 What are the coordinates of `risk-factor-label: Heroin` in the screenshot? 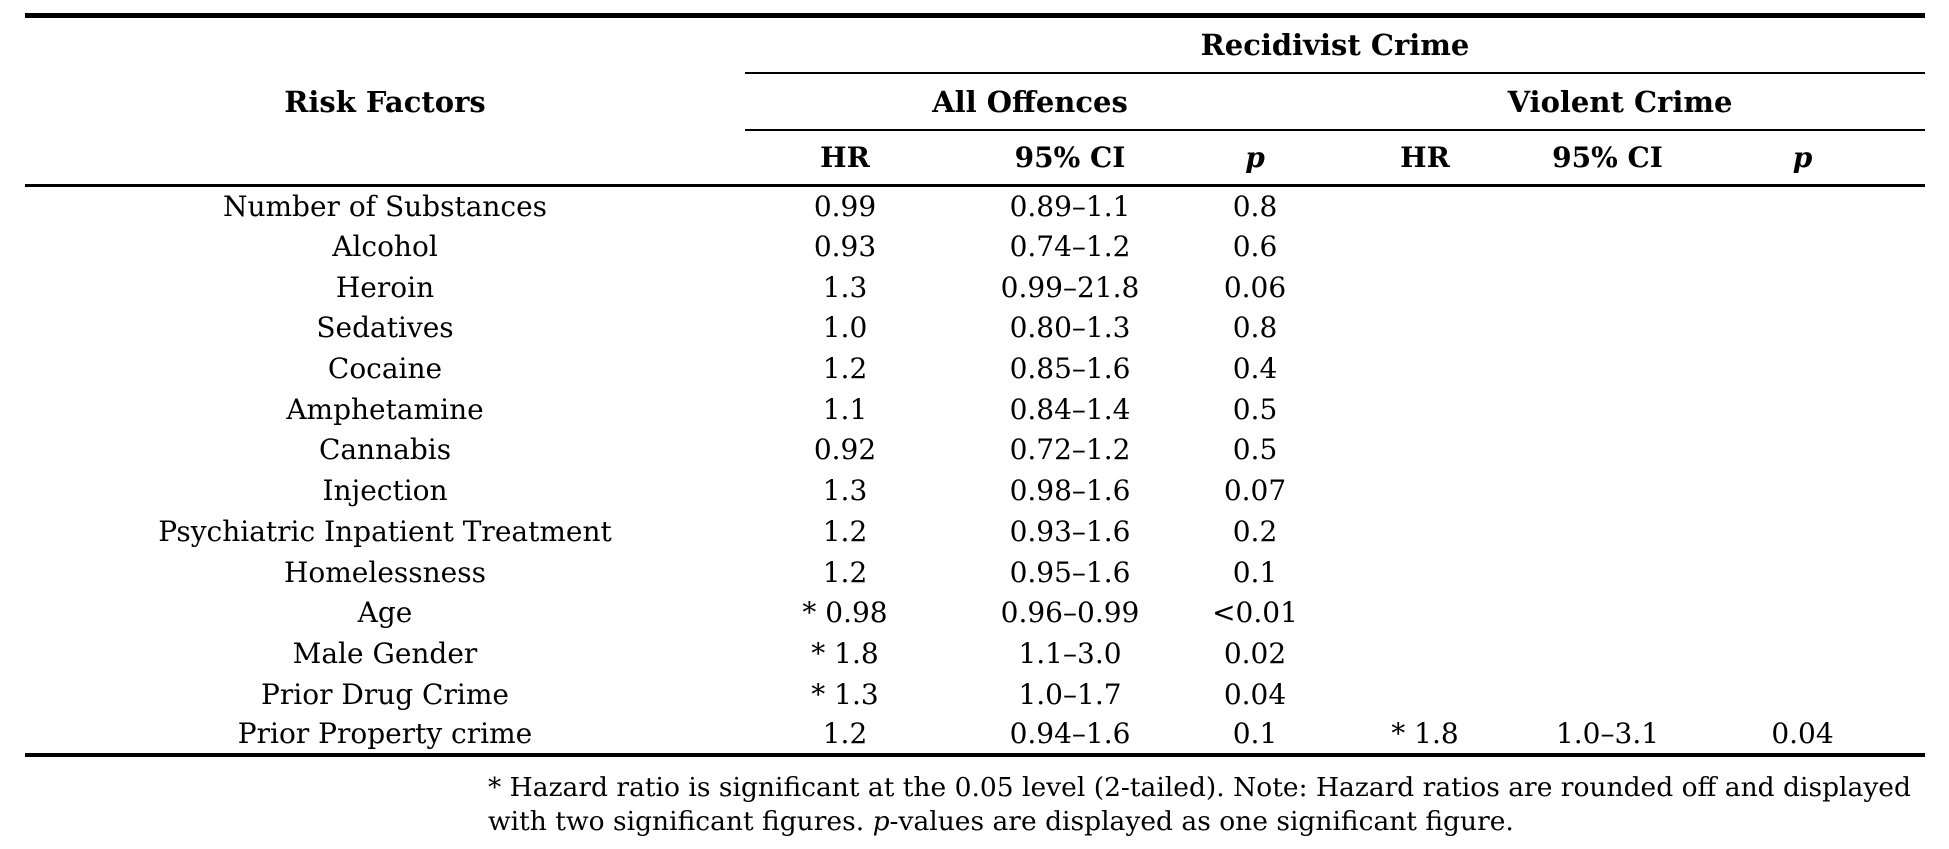 It's located at (385, 287).